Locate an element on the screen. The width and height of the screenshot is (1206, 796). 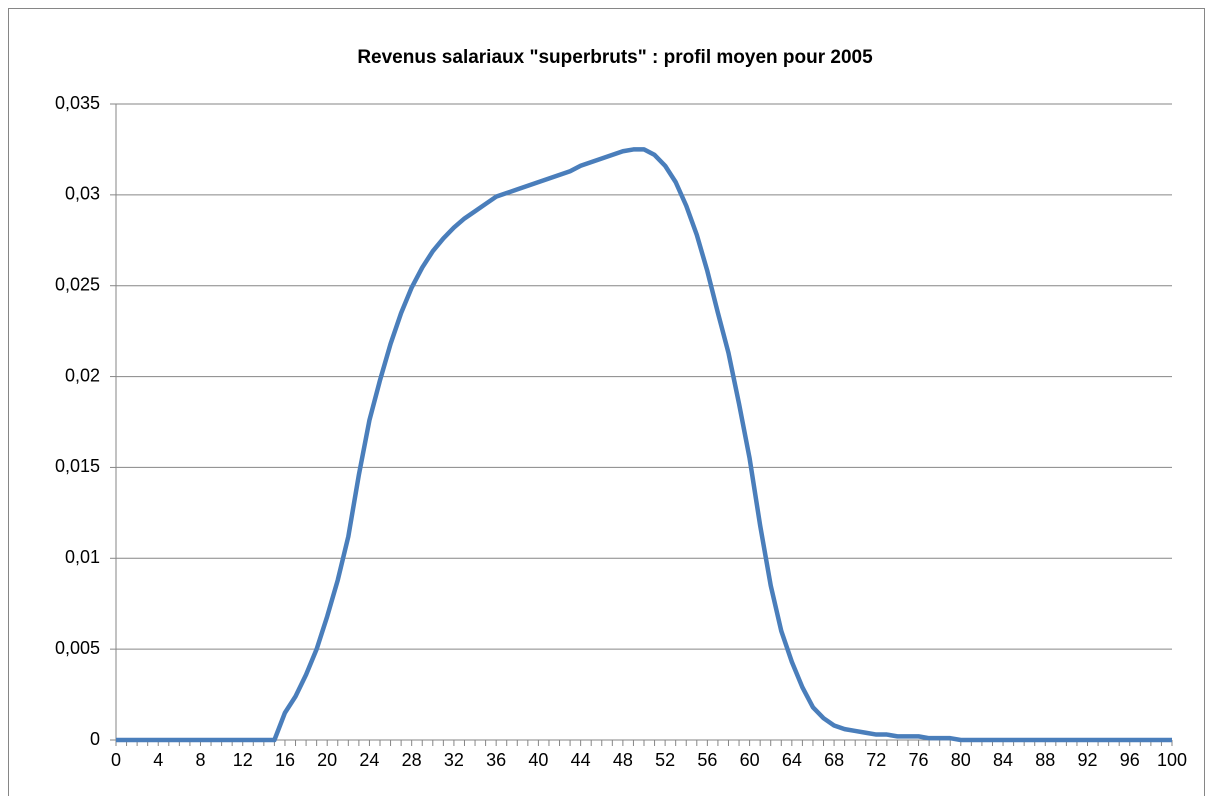
x-tick-label: 36 is located at coordinates (496, 760).